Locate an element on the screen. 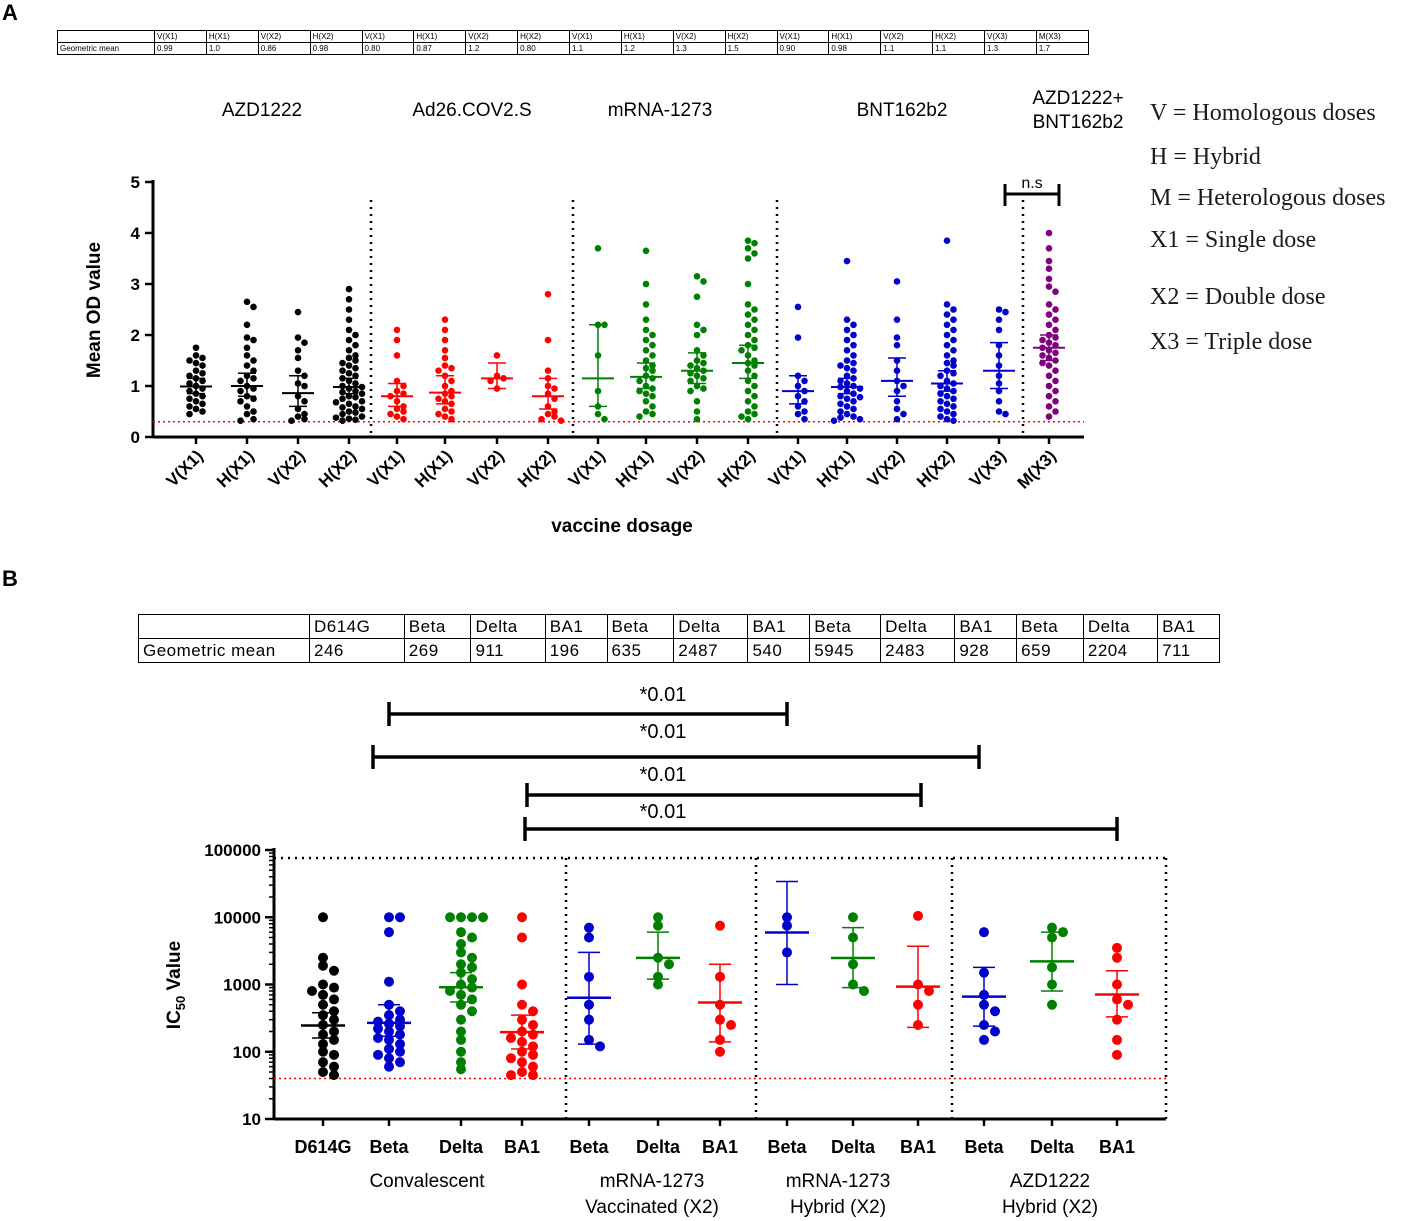 The width and height of the screenshot is (1419, 1221). legend-item: X3 = Triple dose is located at coordinates (1231, 342).